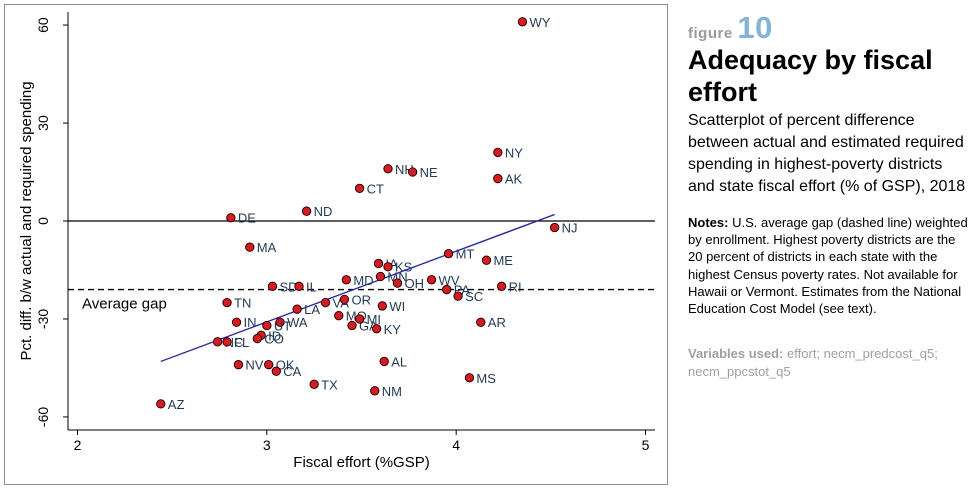 The height and width of the screenshot is (489, 977). What do you see at coordinates (376, 329) in the screenshot?
I see `scatter-point-ky` at bounding box center [376, 329].